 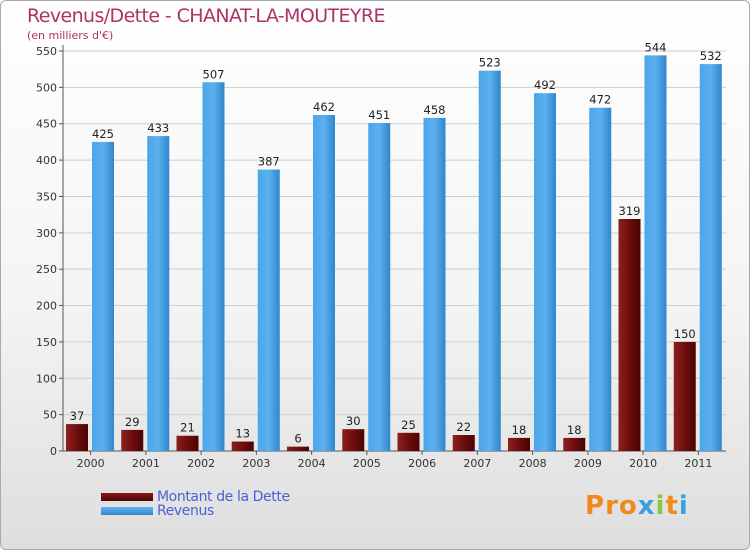 I want to click on data-label-revenus: 425, so click(x=103, y=134).